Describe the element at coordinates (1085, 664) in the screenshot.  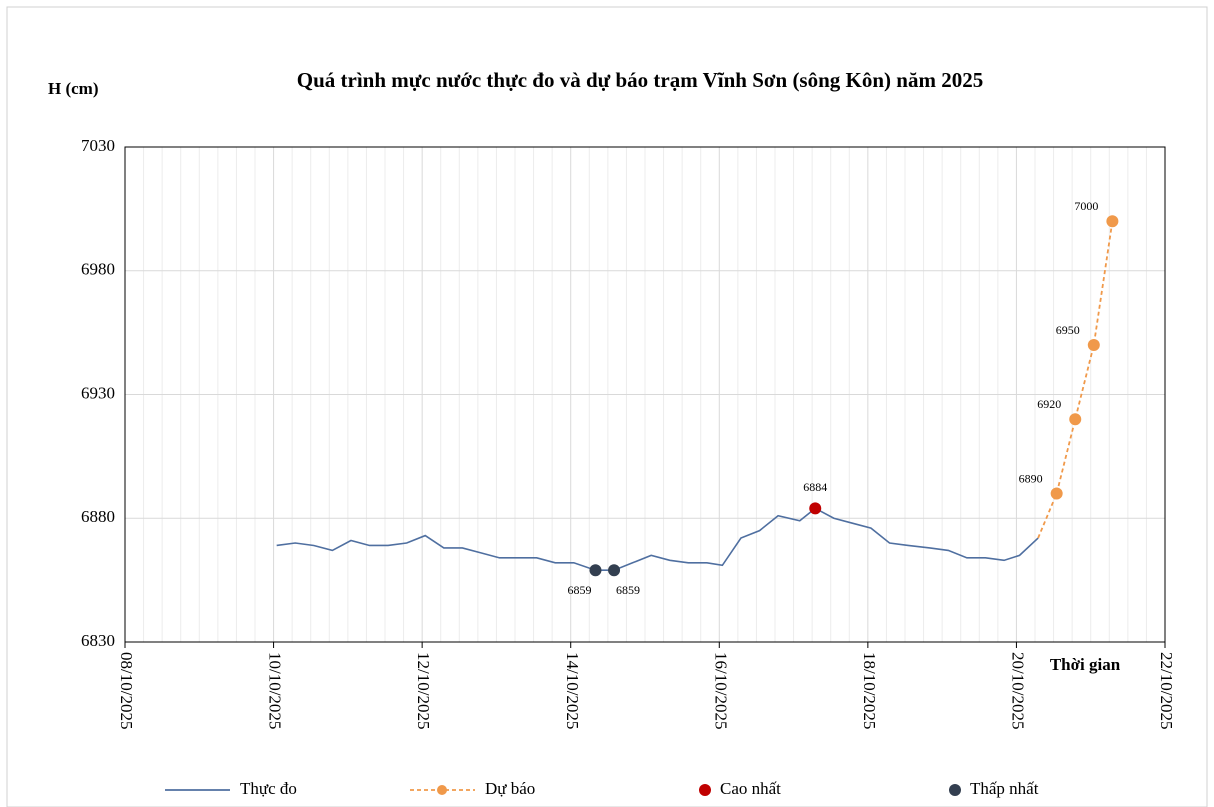
I see `x-axis-label: Thời gian` at that location.